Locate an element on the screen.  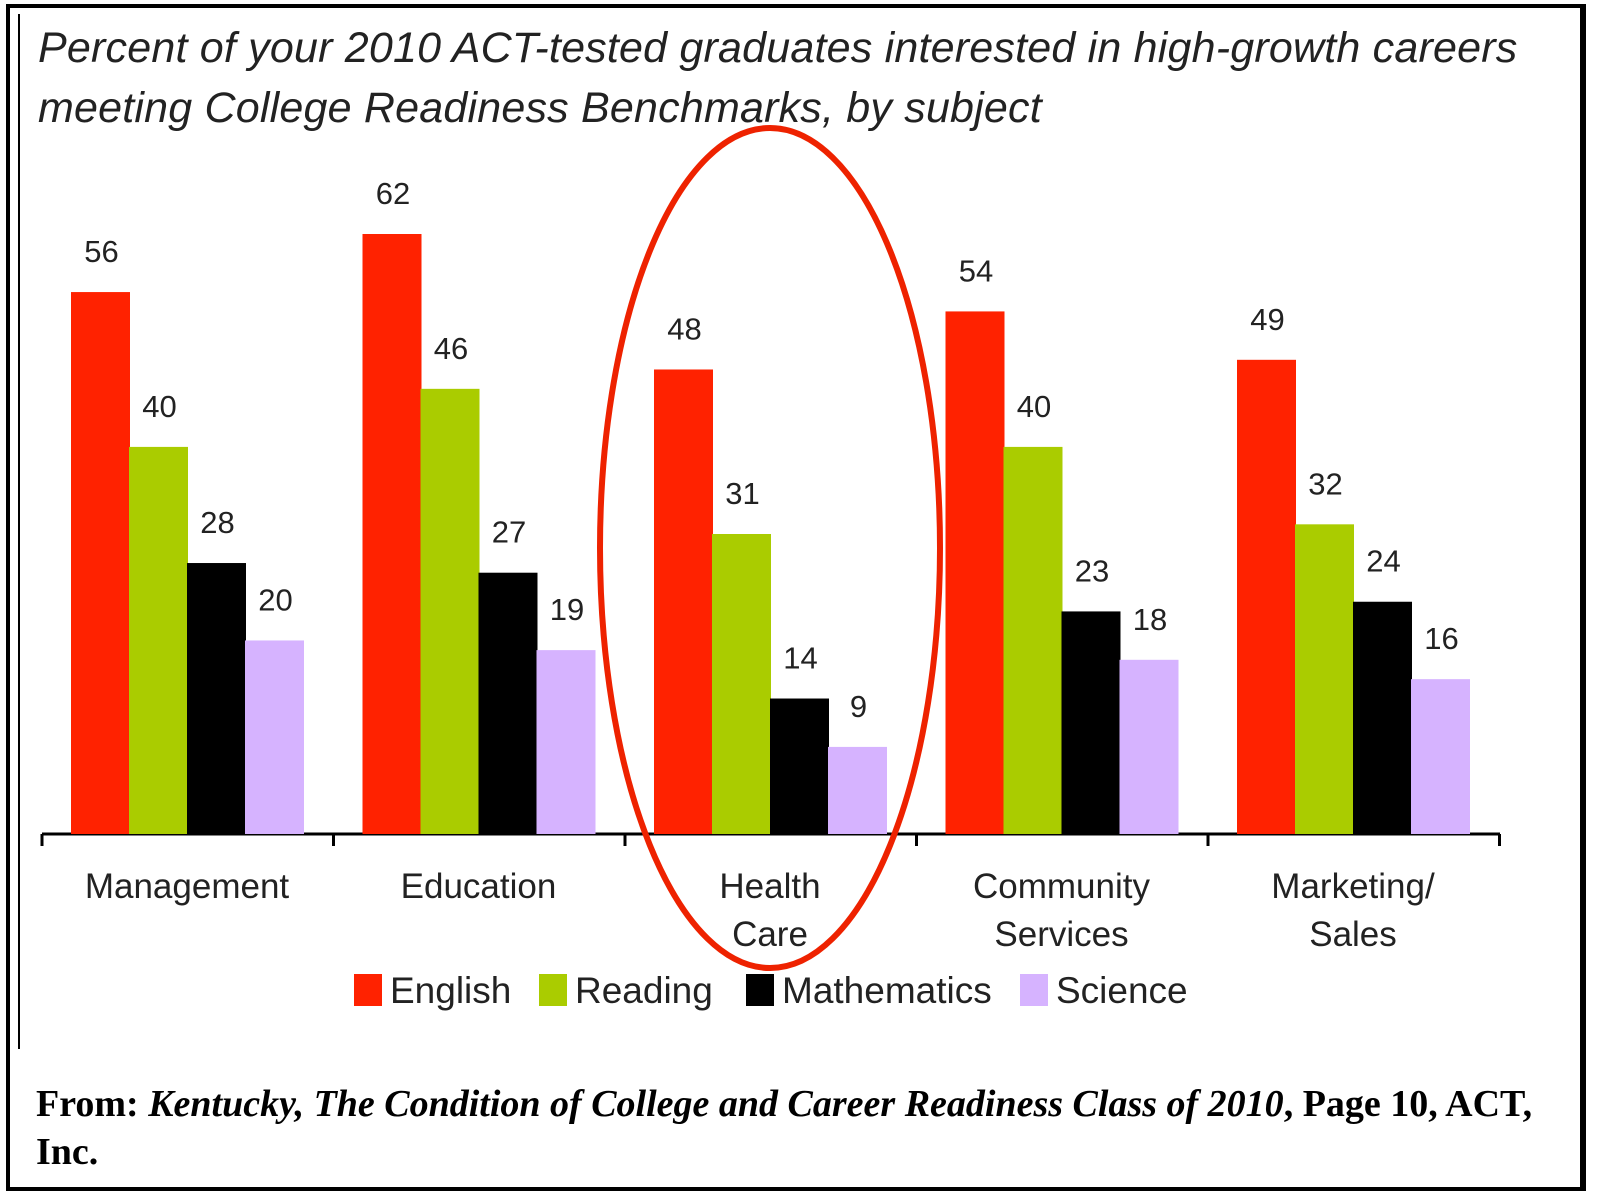
data-label-management-reading: 40 is located at coordinates (159, 406).